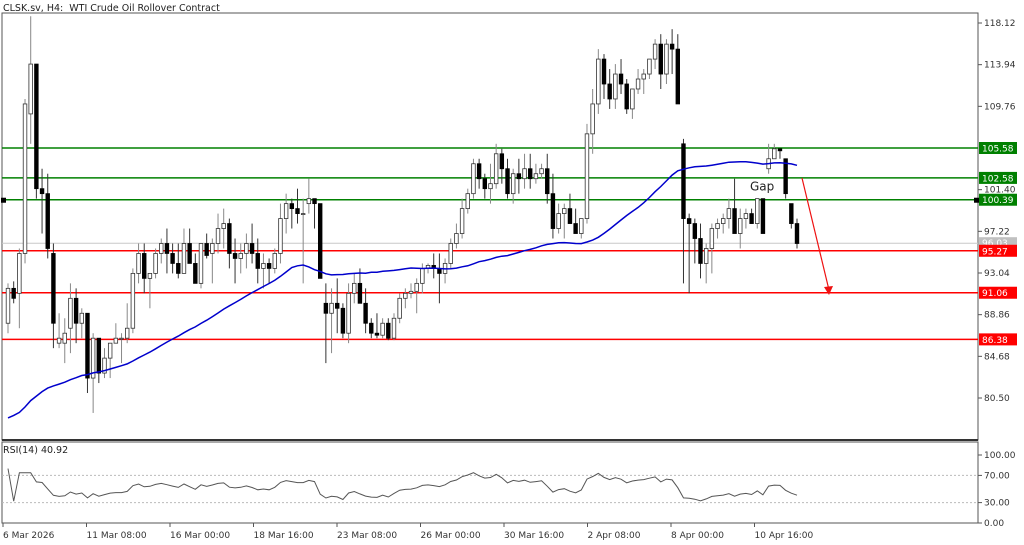 Image resolution: width=1024 pixels, height=545 pixels. What do you see at coordinates (1000, 456) in the screenshot?
I see `rsi-tick-label: 100.00` at bounding box center [1000, 456].